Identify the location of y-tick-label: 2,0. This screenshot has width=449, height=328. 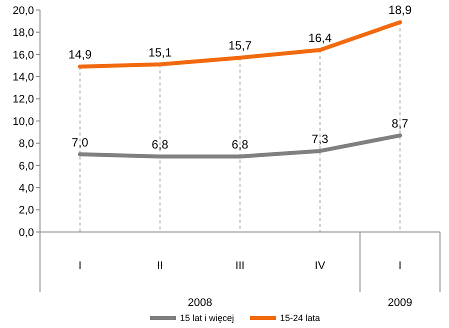
(26, 210).